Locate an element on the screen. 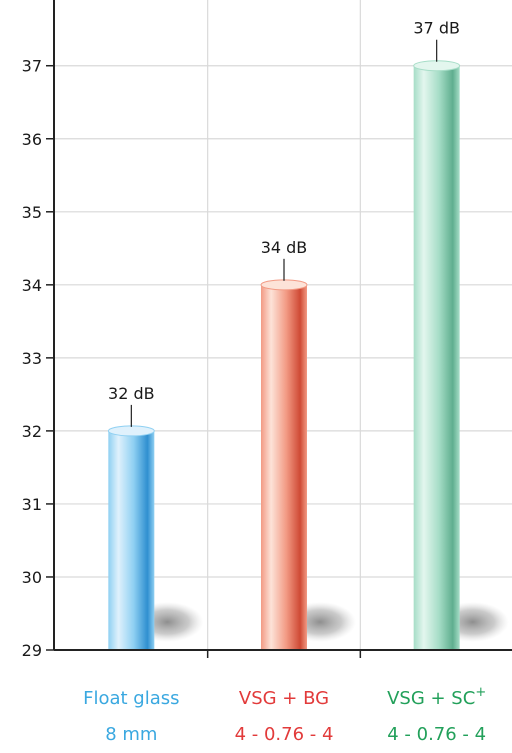  y-tick-label: 31 is located at coordinates (32, 504).